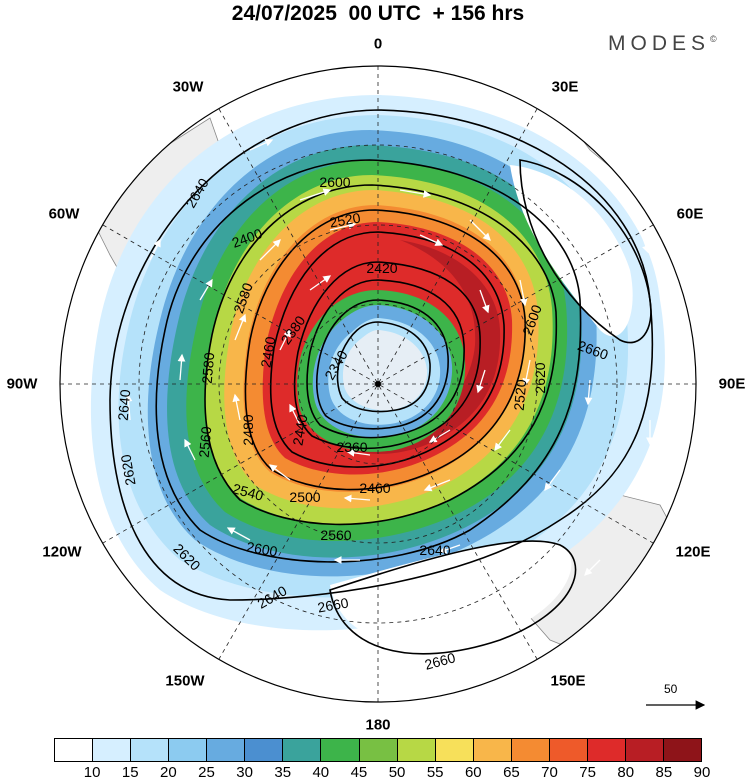 Image resolution: width=750 pixels, height=782 pixels. I want to click on colorbar-tick-label: 40, so click(321, 772).